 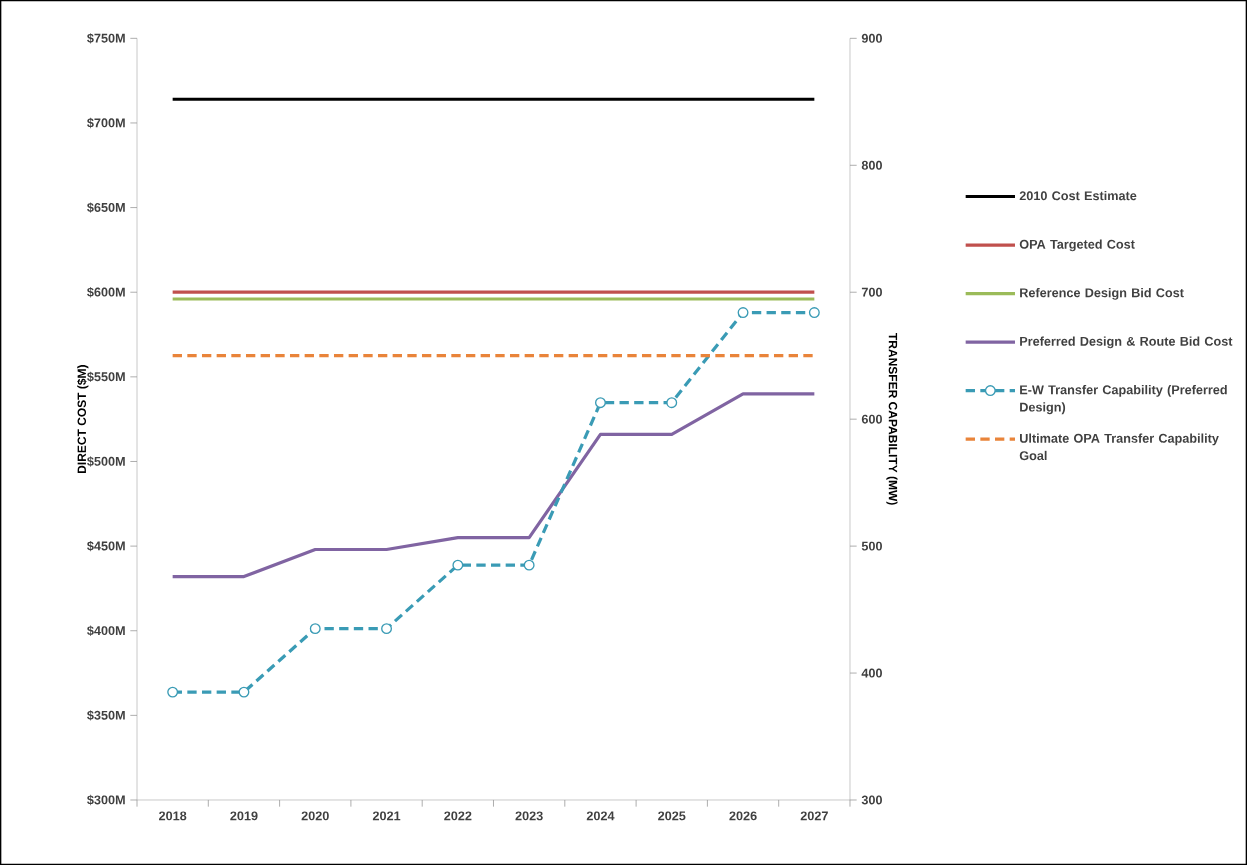 I want to click on y-tick-label: $600M, so click(x=106, y=292).